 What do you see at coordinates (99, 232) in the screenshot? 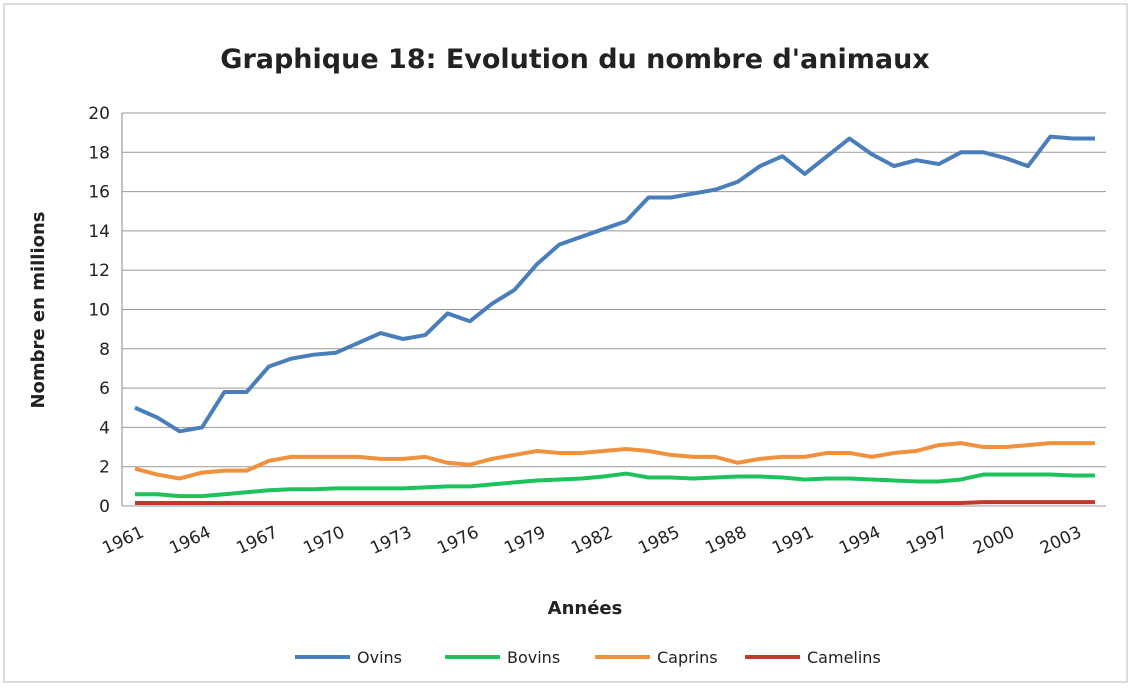
I see `y-tick-label: 14` at bounding box center [99, 232].